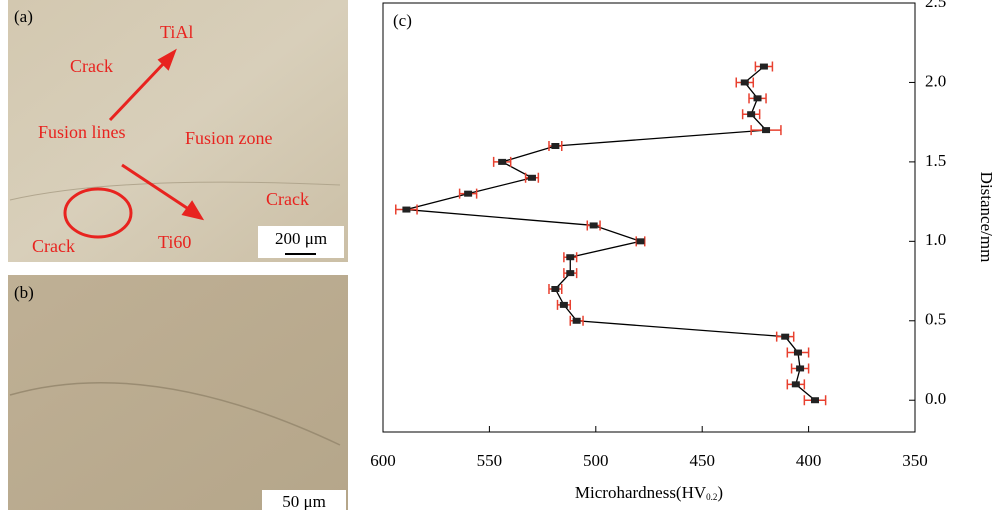 Image resolution: width=998 pixels, height=515 pixels. Describe the element at coordinates (24, 292) in the screenshot. I see `panel-label: (b)` at that location.